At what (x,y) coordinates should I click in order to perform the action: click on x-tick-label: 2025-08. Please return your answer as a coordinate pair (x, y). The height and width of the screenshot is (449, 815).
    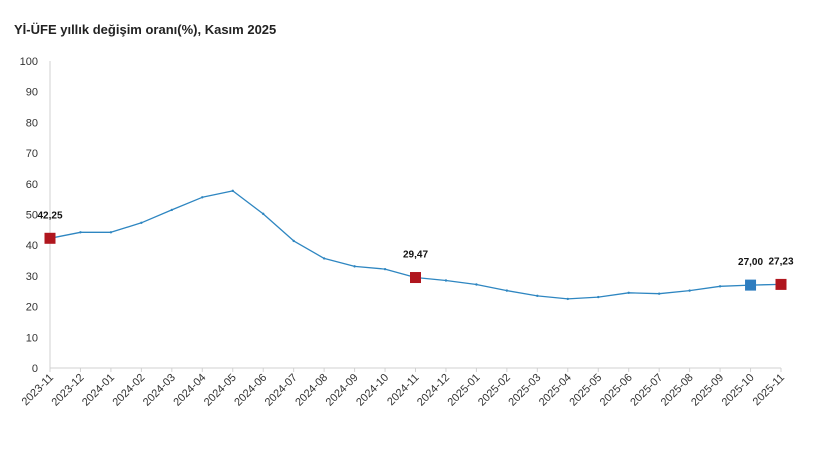
    Looking at the image, I should click on (677, 390).